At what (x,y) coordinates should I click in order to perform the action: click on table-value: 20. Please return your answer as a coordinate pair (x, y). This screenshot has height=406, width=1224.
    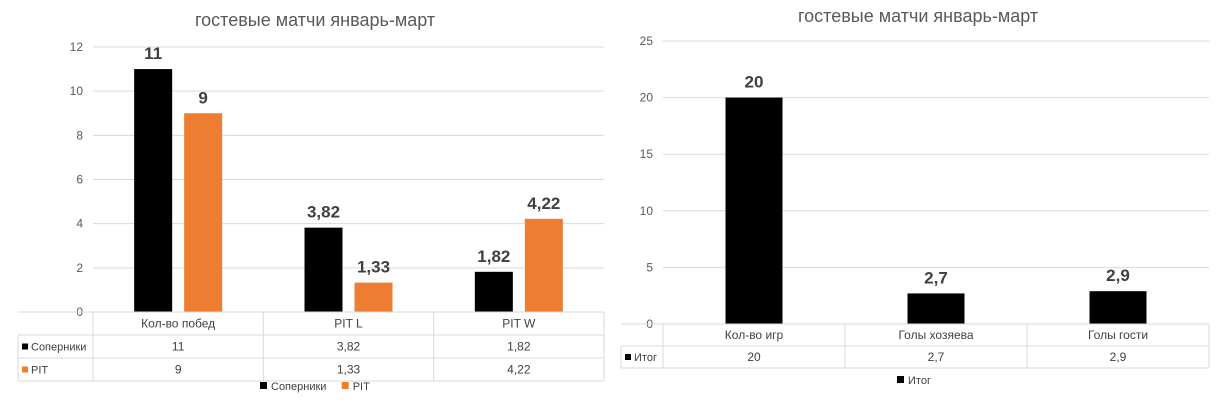
    Looking at the image, I should click on (754, 357).